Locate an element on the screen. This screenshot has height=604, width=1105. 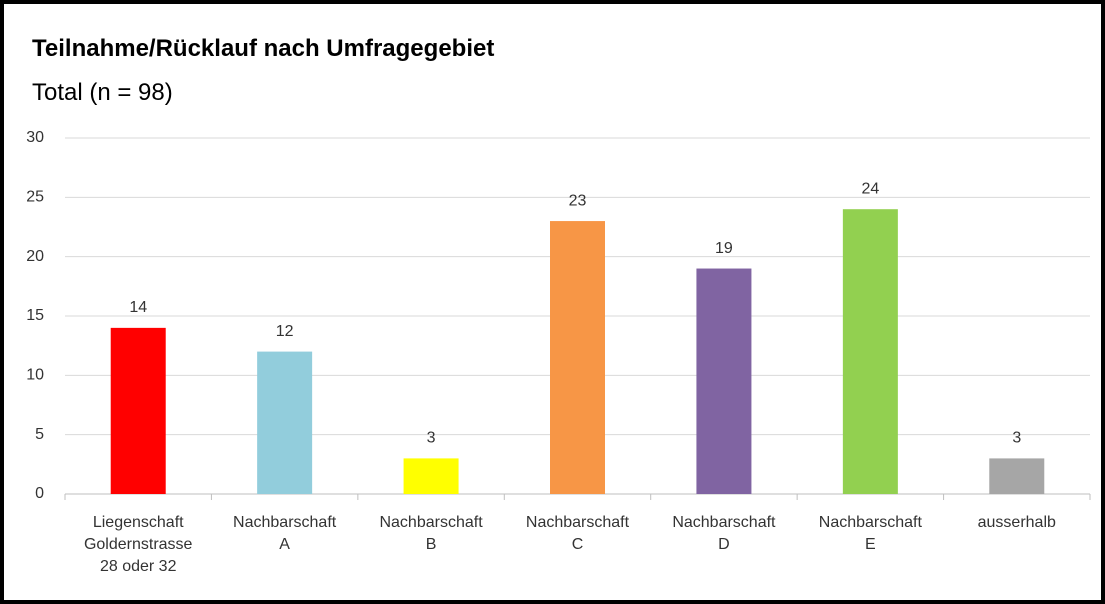
y-tick-label: 25 is located at coordinates (35, 197).